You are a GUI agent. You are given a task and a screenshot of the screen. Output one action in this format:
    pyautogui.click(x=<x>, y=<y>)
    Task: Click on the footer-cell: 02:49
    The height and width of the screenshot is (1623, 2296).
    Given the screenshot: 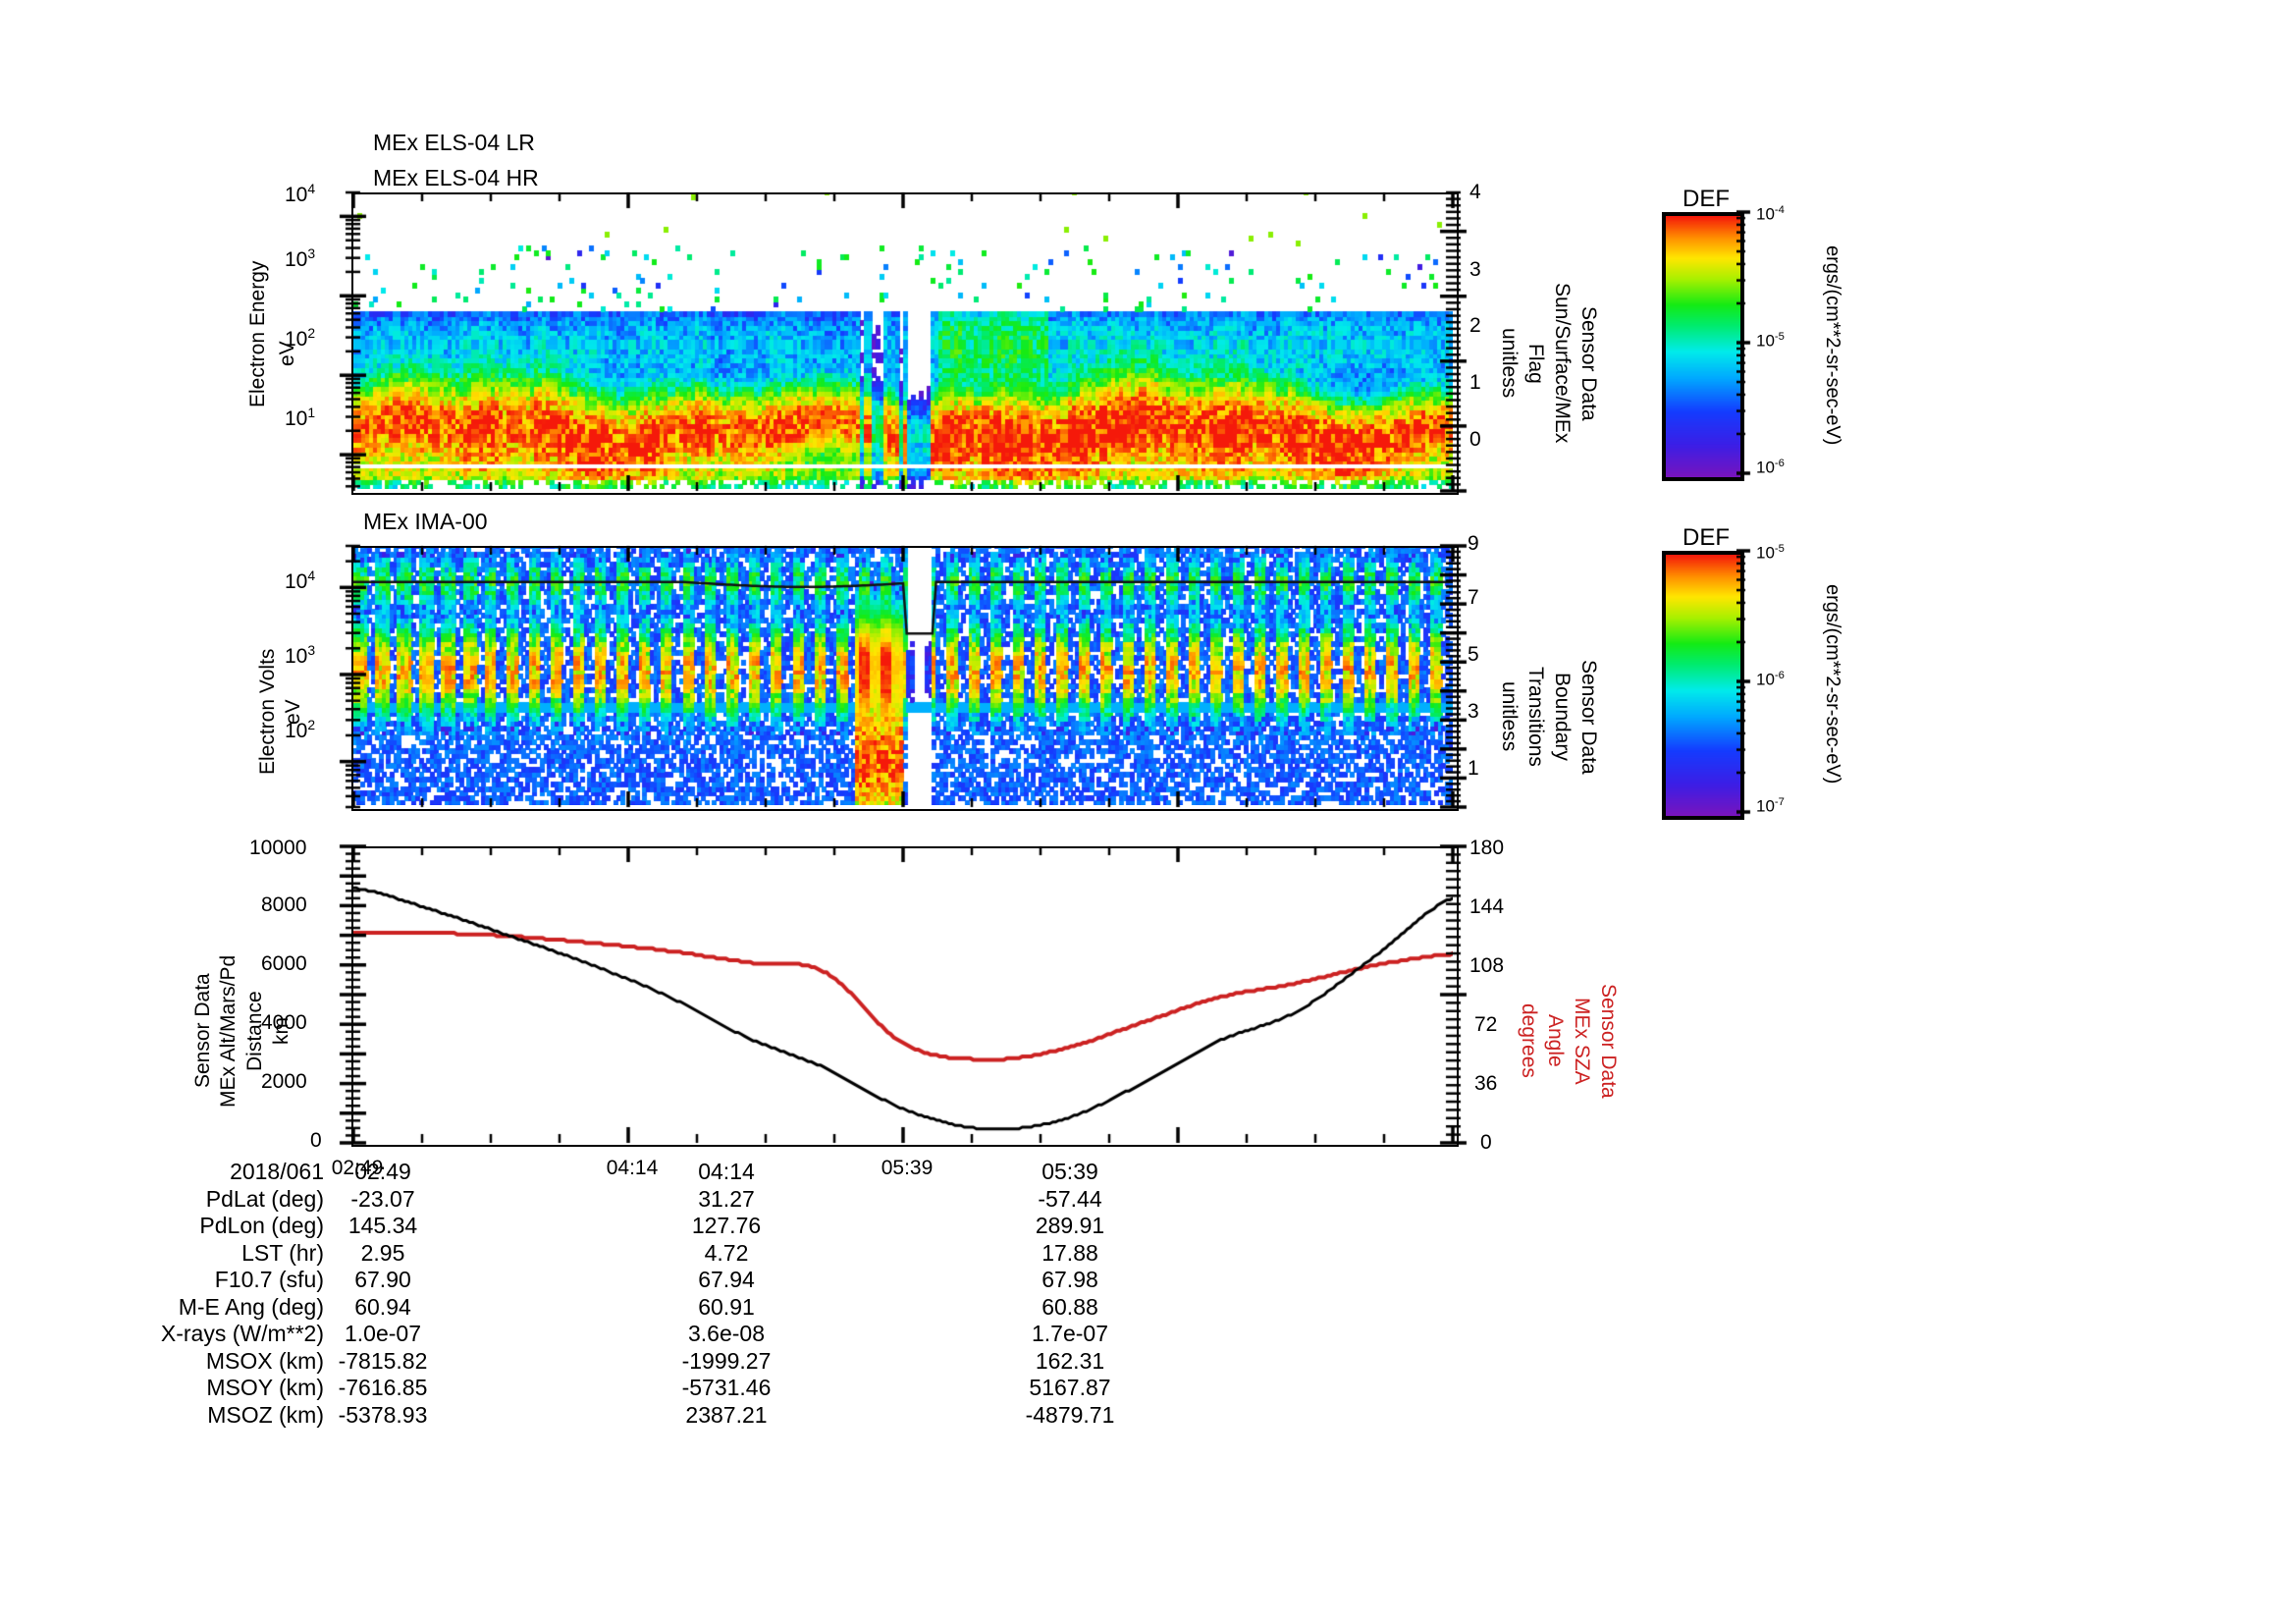 What is the action you would take?
    pyautogui.click(x=382, y=1171)
    